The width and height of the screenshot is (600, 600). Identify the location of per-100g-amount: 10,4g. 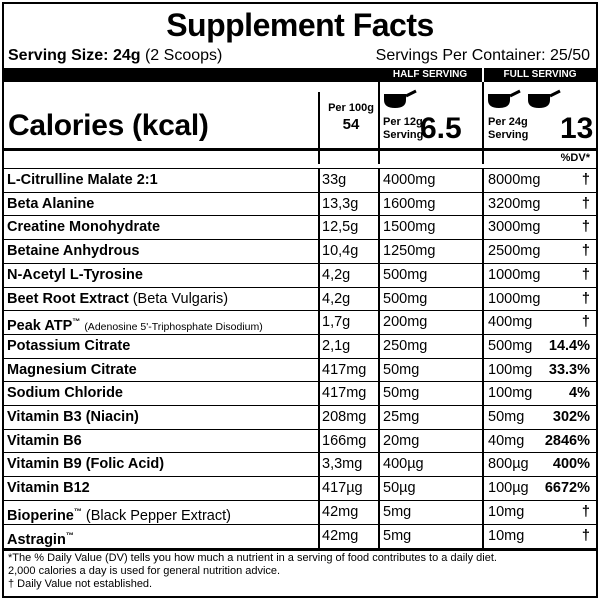
(340, 251).